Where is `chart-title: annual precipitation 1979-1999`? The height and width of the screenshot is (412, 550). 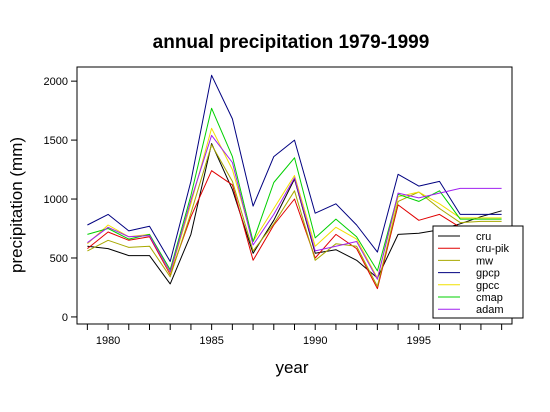
chart-title: annual precipitation 1979-1999 is located at coordinates (291, 42).